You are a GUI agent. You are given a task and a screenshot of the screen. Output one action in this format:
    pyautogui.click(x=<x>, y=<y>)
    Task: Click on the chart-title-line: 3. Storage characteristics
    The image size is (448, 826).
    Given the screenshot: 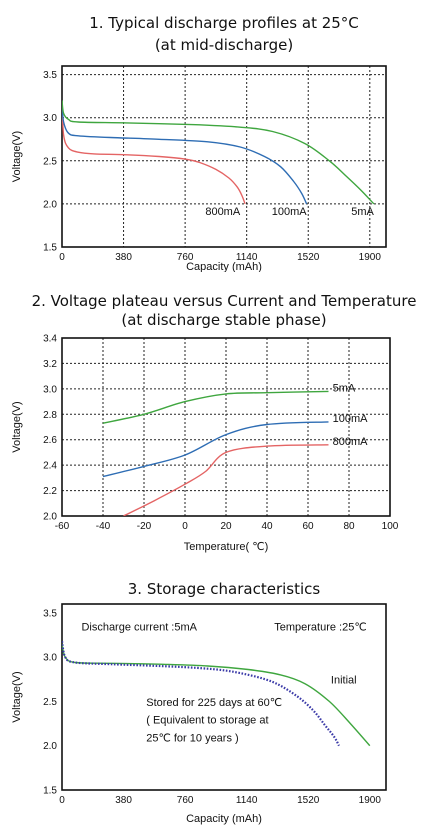 What is the action you would take?
    pyautogui.click(x=224, y=589)
    